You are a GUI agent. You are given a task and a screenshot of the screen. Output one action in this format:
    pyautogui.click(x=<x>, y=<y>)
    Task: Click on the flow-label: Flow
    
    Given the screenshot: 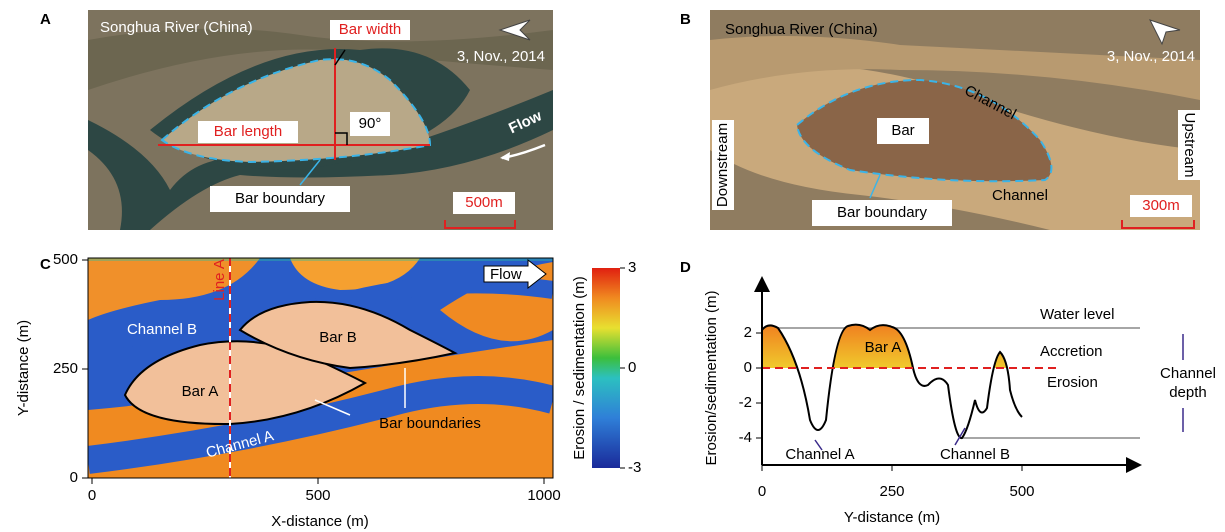 What is the action you would take?
    pyautogui.click(x=506, y=274)
    